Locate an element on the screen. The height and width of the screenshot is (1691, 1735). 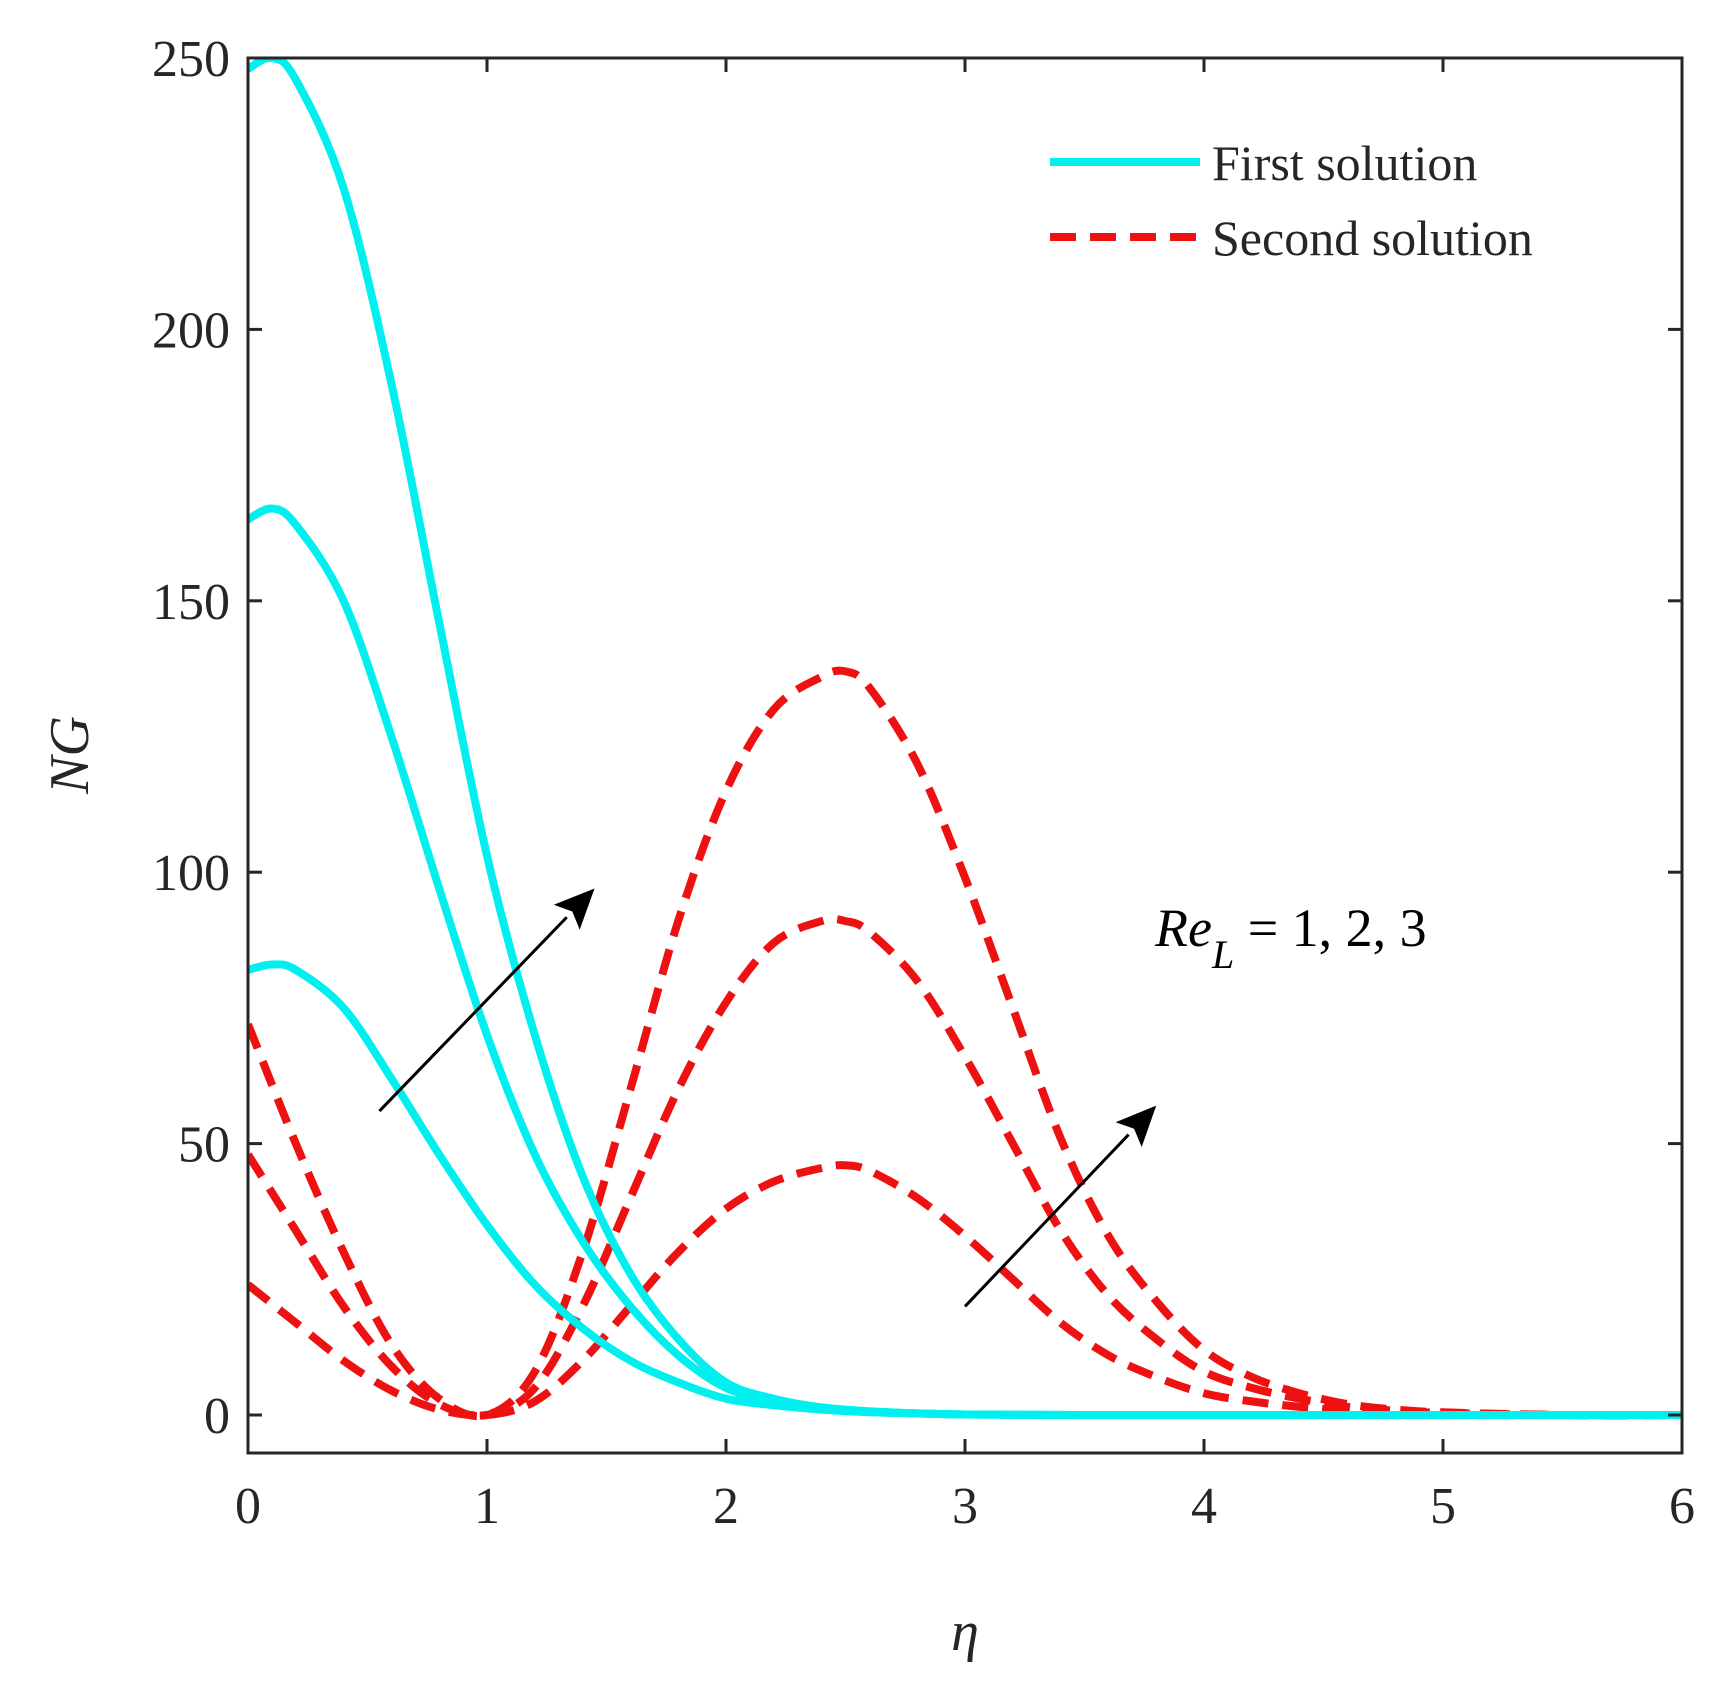
annotation-arrows is located at coordinates (767, 1098).